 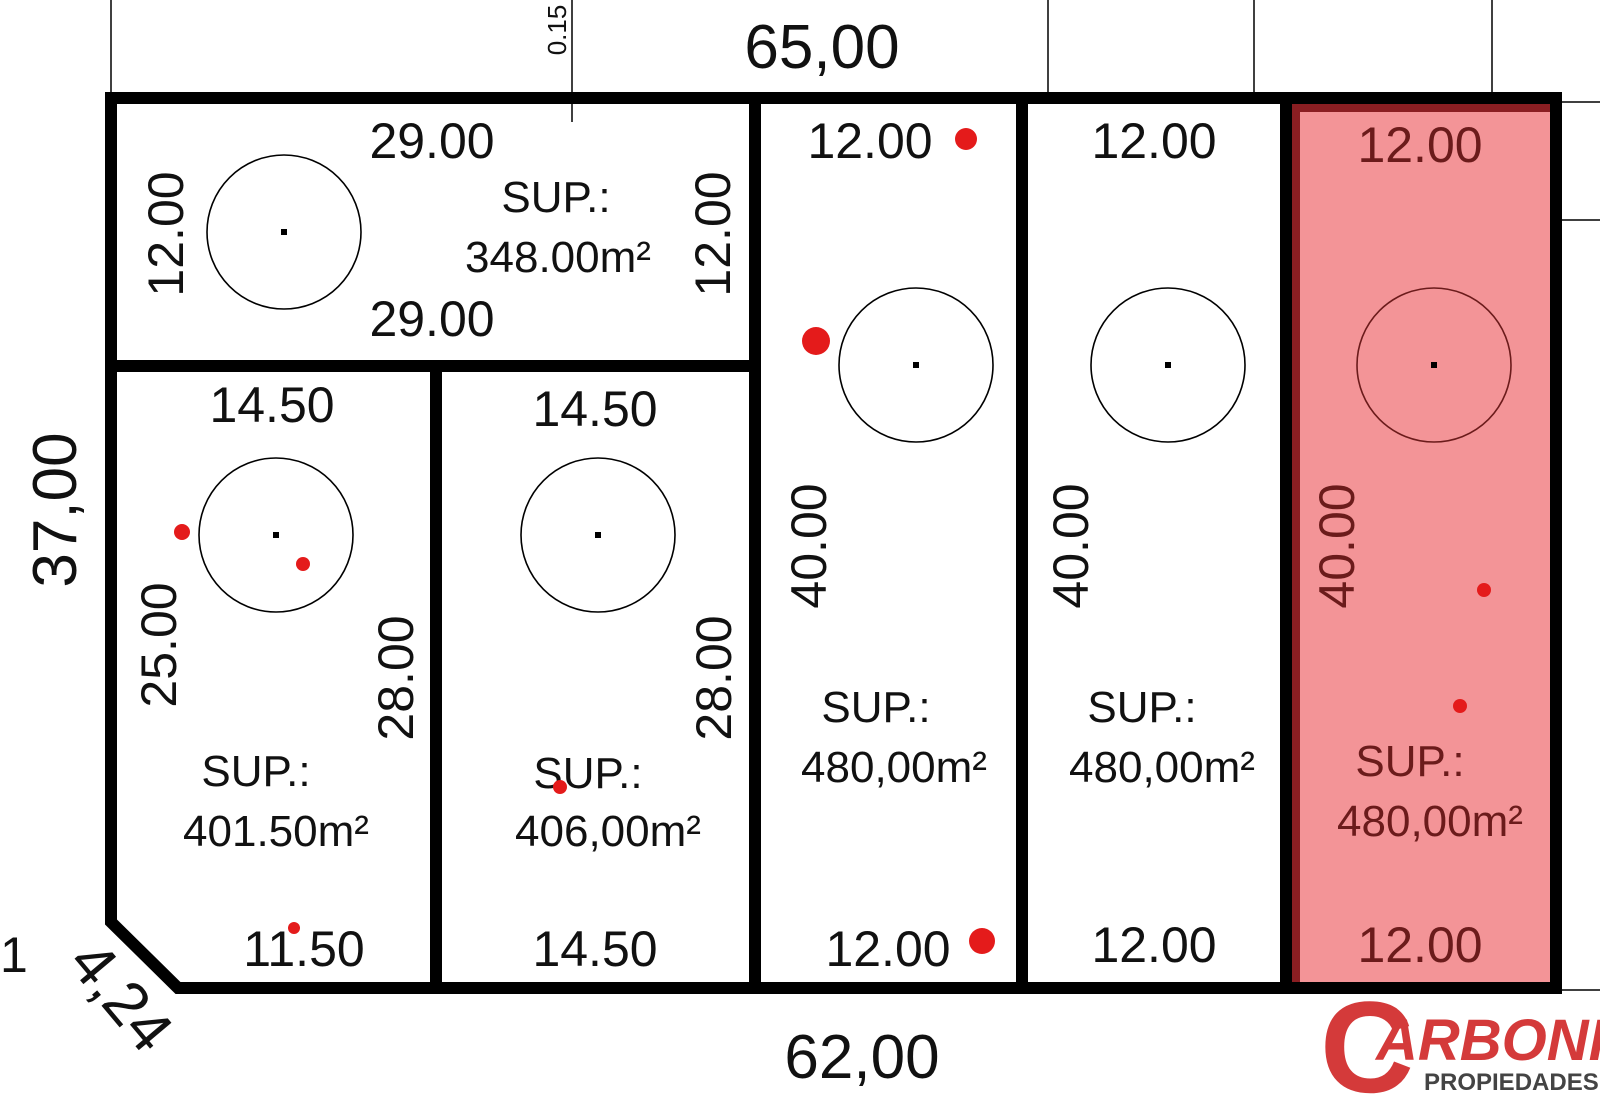 I want to click on logo-tagline: PROPIEDADES, so click(x=1511, y=1082).